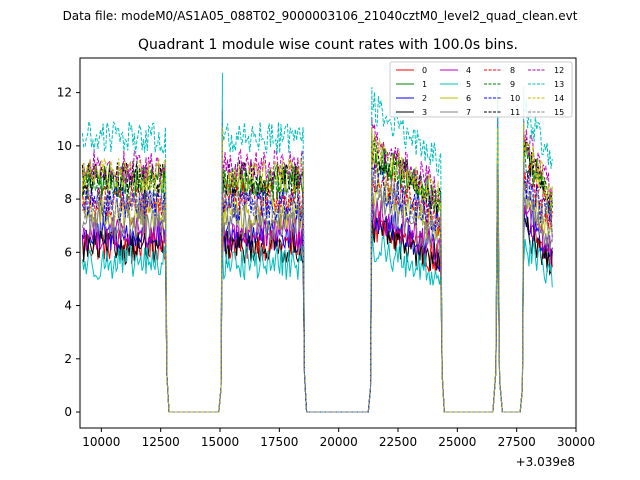  Describe the element at coordinates (424, 70) in the screenshot. I see `legend-label-0: 0` at that location.